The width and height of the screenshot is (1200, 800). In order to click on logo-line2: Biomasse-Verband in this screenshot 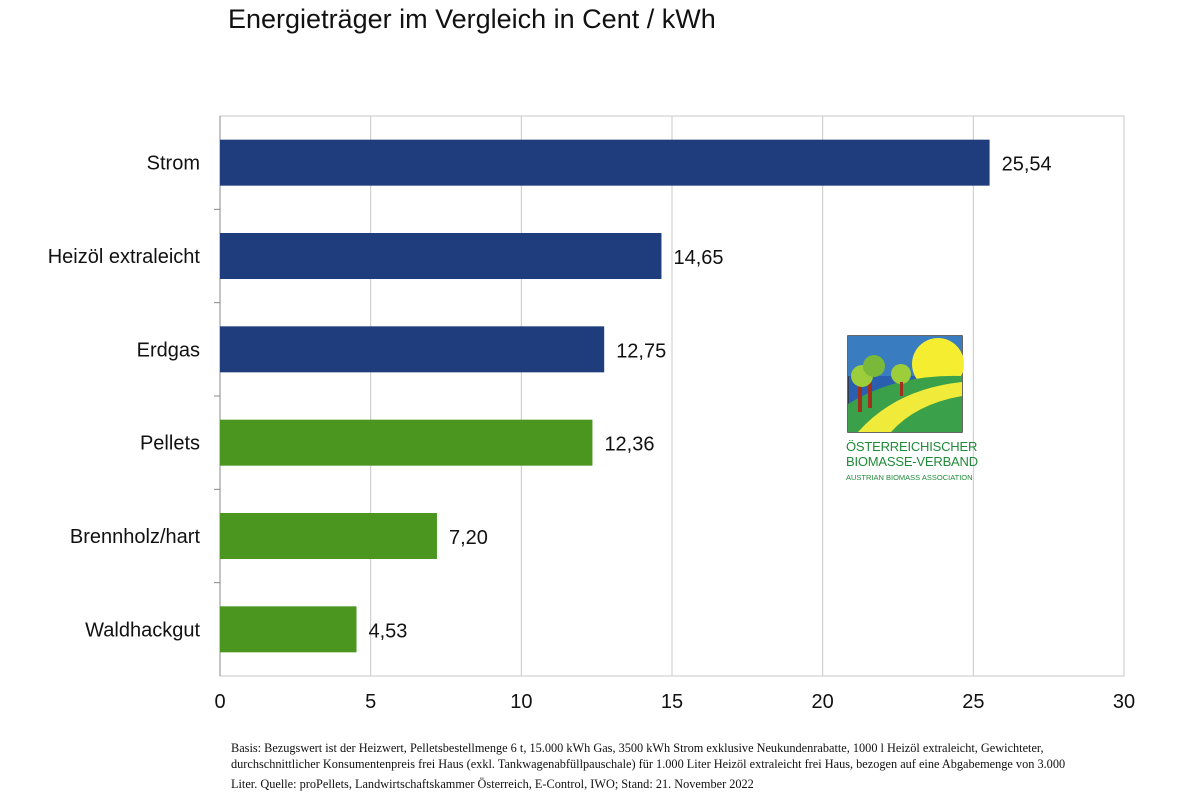, I will do `click(912, 461)`.